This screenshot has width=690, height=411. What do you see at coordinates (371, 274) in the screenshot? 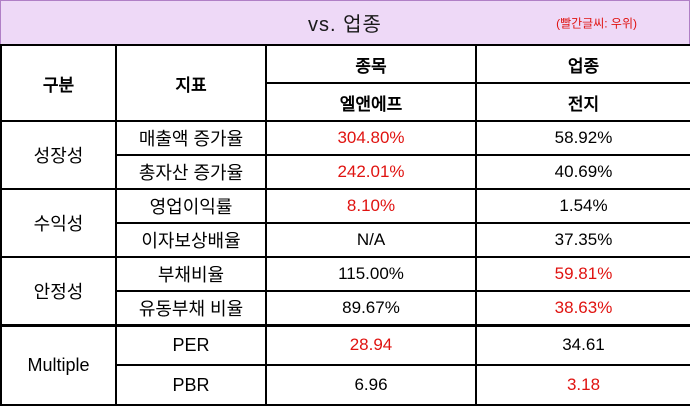
I see `stock-value-cell: 115.00%` at bounding box center [371, 274].